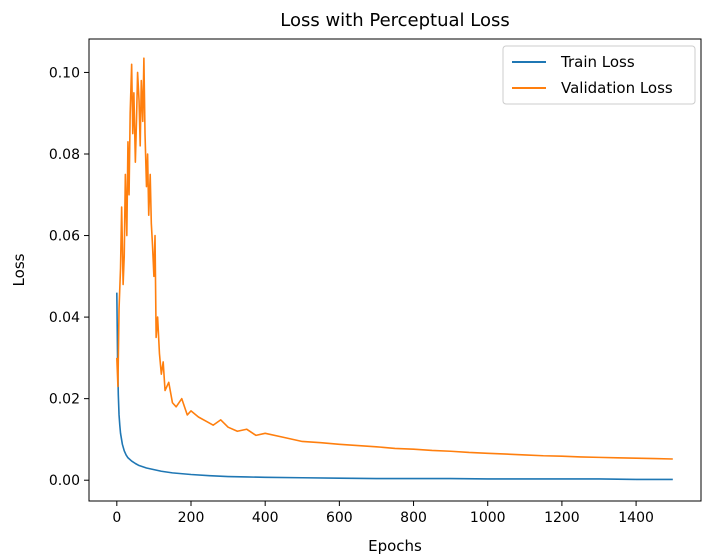 This screenshot has height=556, width=712. I want to click on y-tick-label: 0.00, so click(64, 481).